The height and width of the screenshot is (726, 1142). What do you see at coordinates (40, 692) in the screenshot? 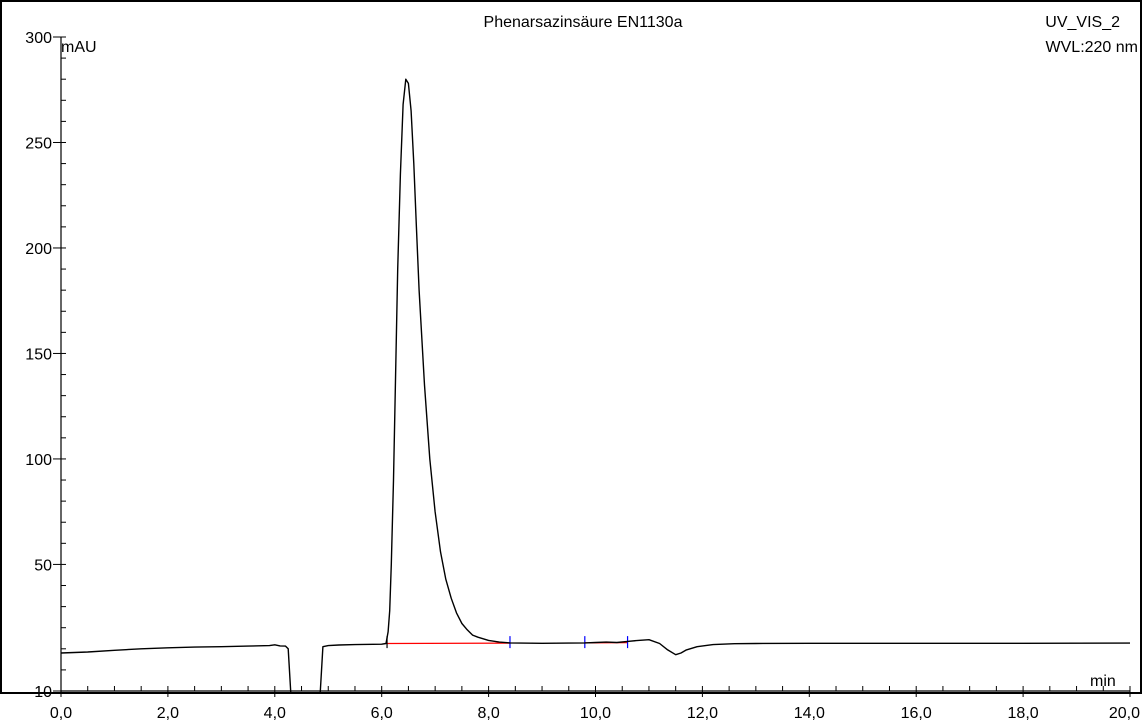
I see `y-tick-label: -10` at bounding box center [40, 692].